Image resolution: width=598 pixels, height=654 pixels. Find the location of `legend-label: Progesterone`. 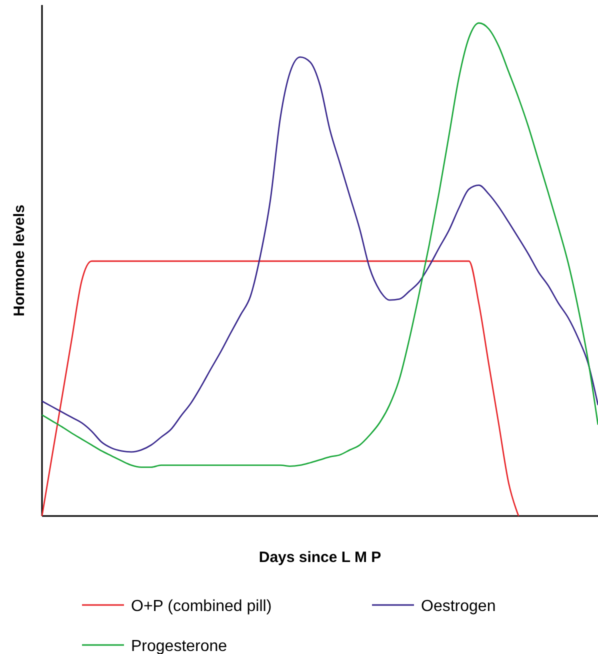

legend-label: Progesterone is located at coordinates (179, 646).